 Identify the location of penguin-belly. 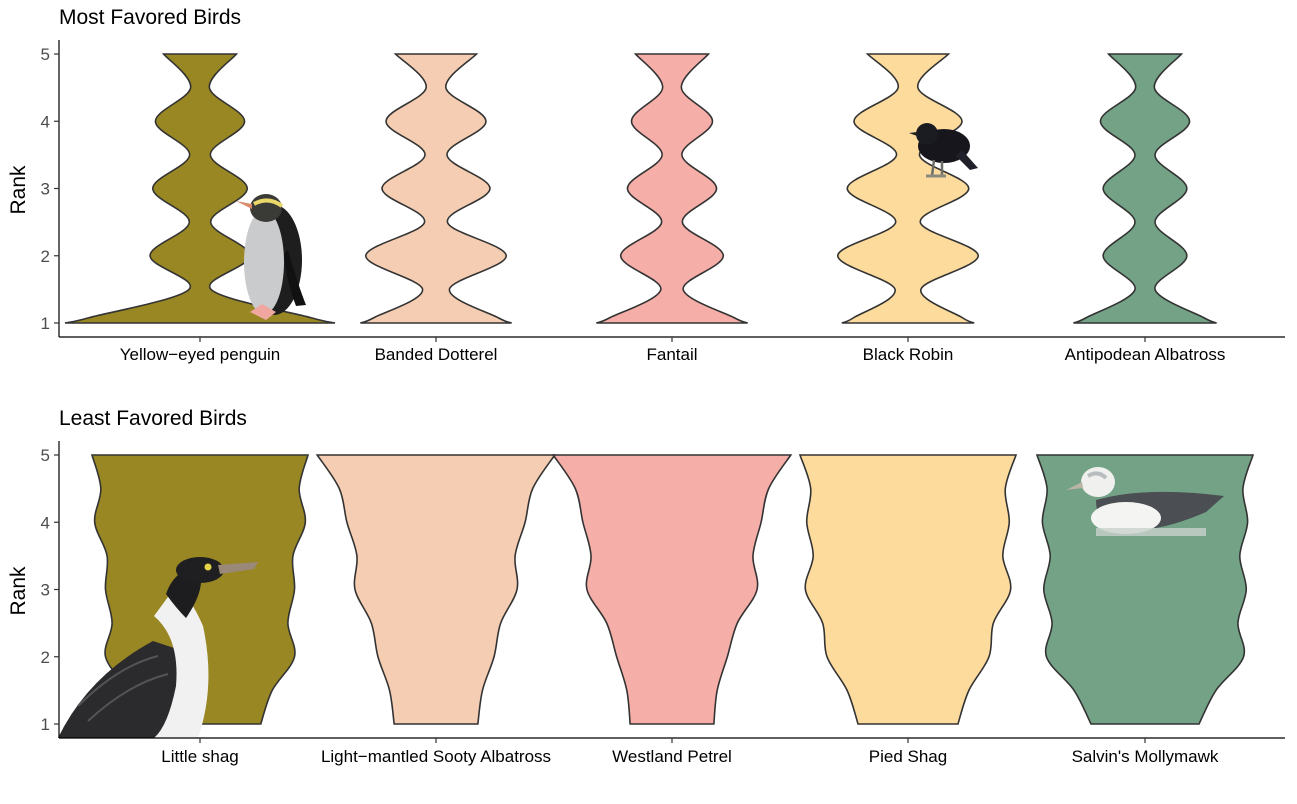
(264, 262).